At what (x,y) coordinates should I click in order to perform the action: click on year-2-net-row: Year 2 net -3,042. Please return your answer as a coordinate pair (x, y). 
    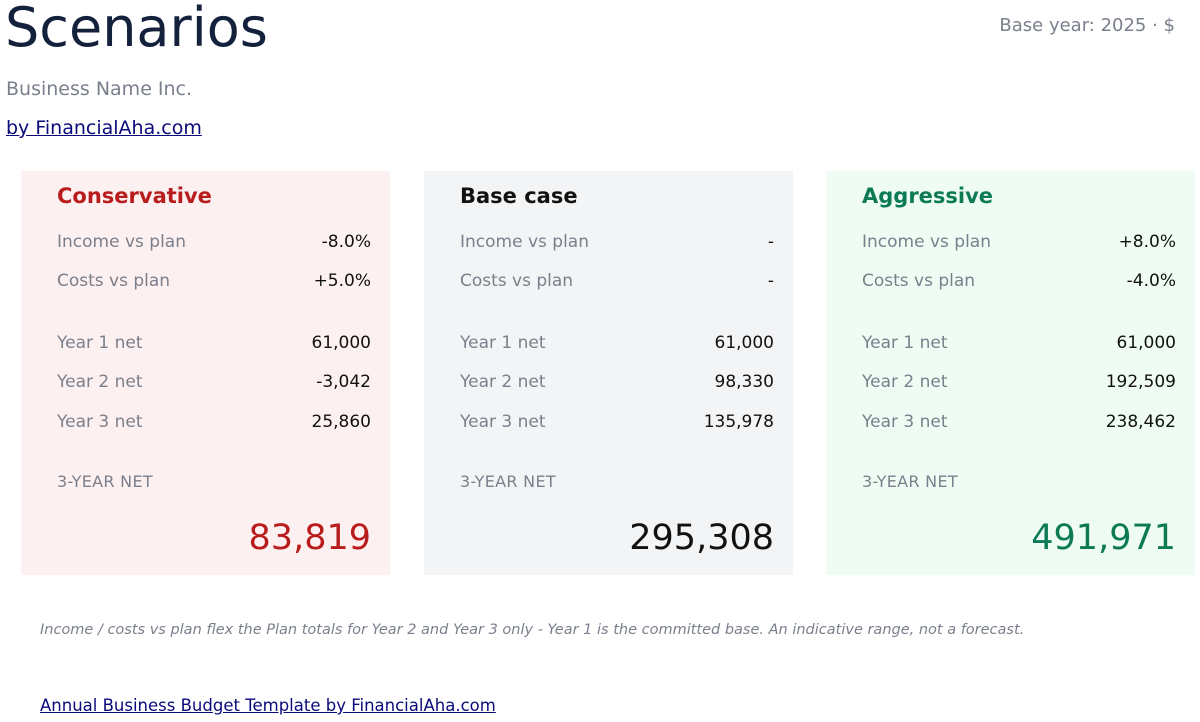
    Looking at the image, I should click on (214, 382).